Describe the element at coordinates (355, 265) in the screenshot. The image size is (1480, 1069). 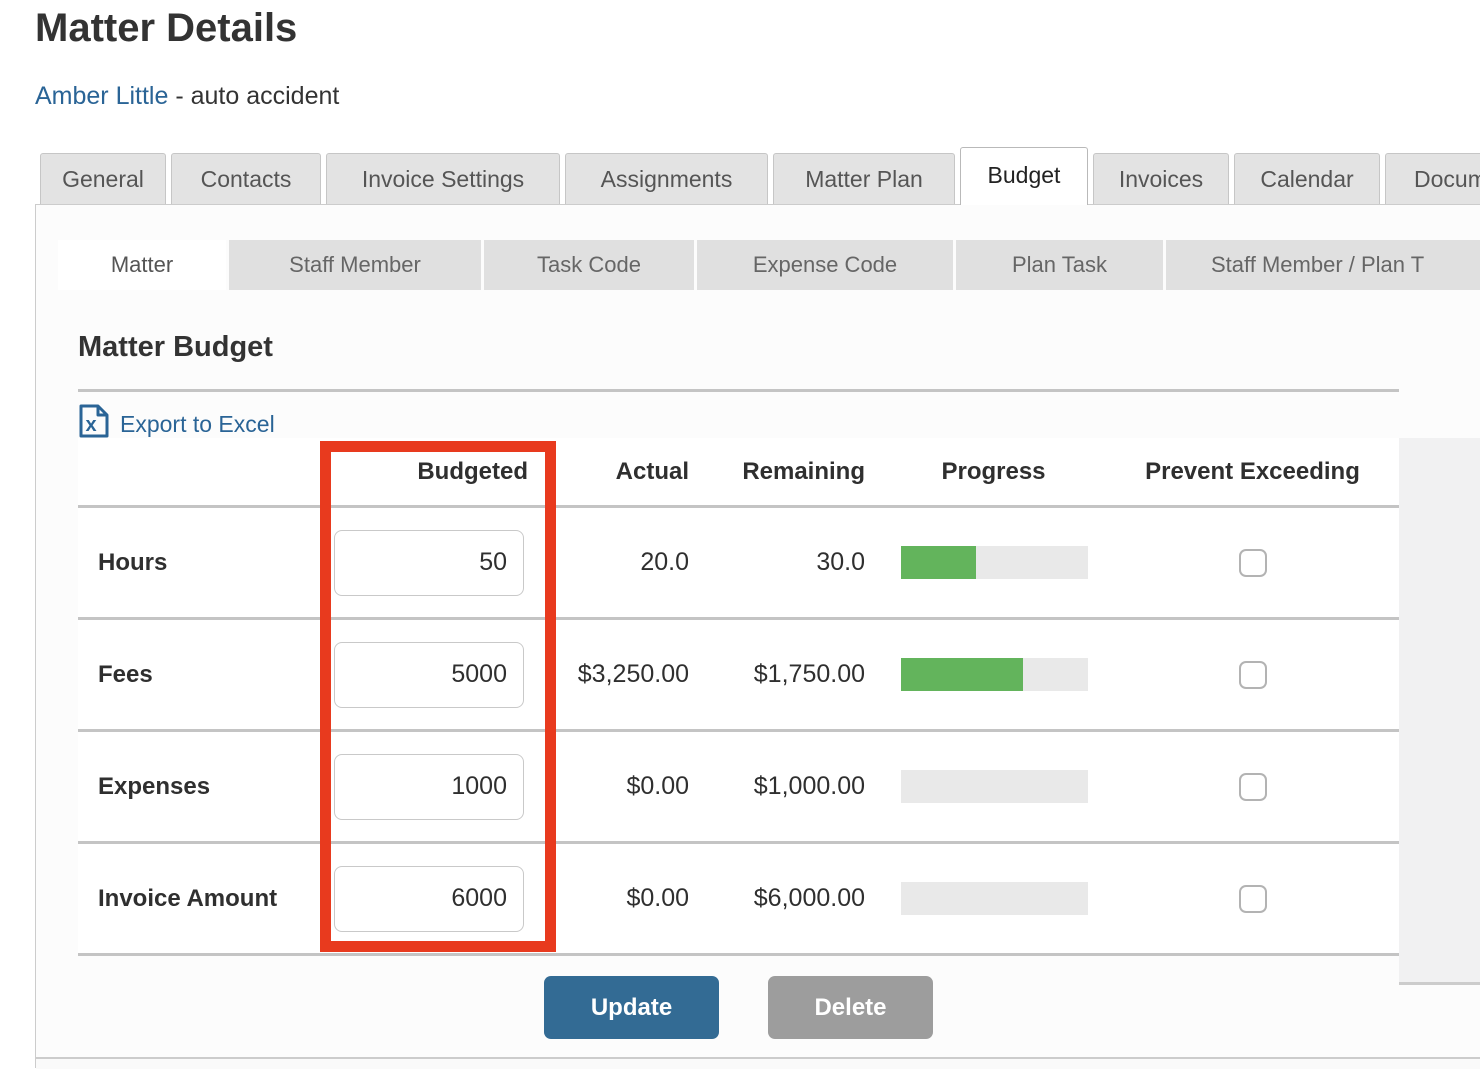
I see `subtab-staff-member: Staff Member` at that location.